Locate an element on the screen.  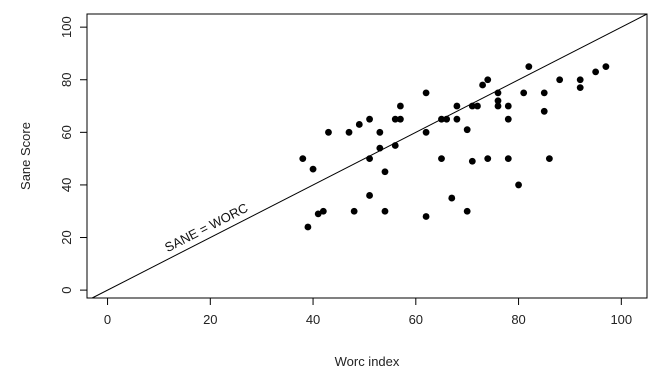
y-tick-label: 100 is located at coordinates (66, 27).